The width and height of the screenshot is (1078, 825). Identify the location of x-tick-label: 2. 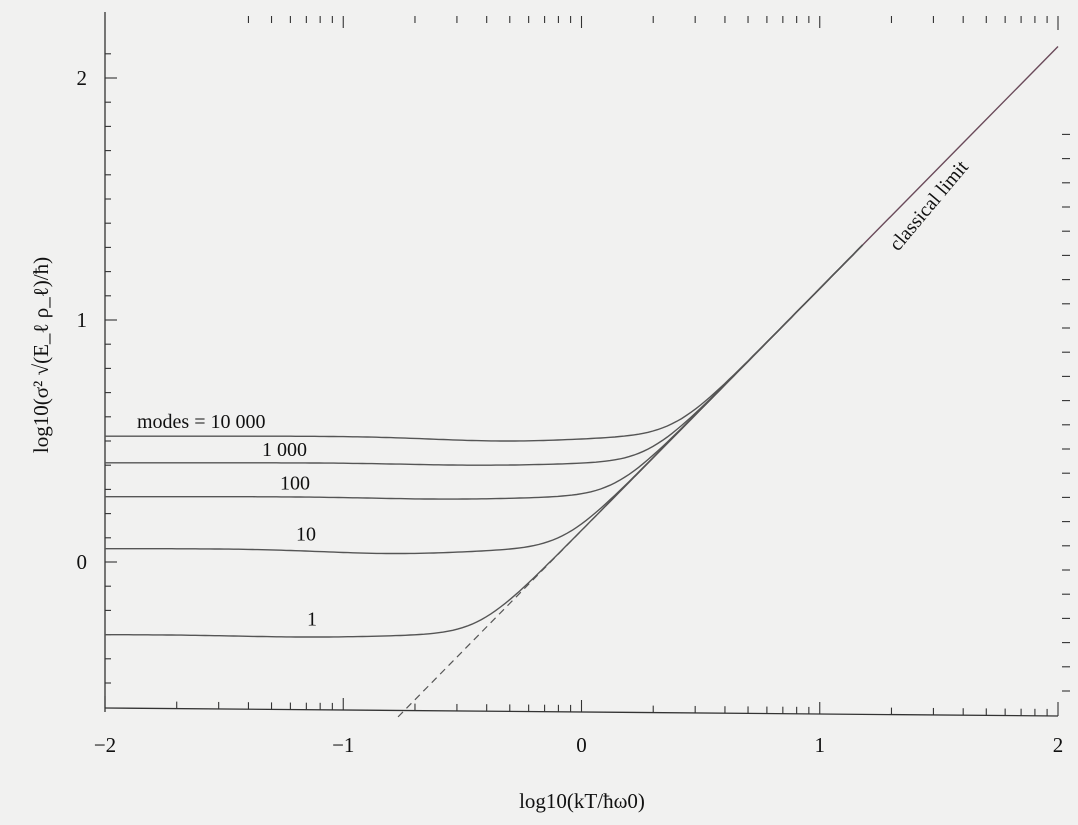
(1058, 745).